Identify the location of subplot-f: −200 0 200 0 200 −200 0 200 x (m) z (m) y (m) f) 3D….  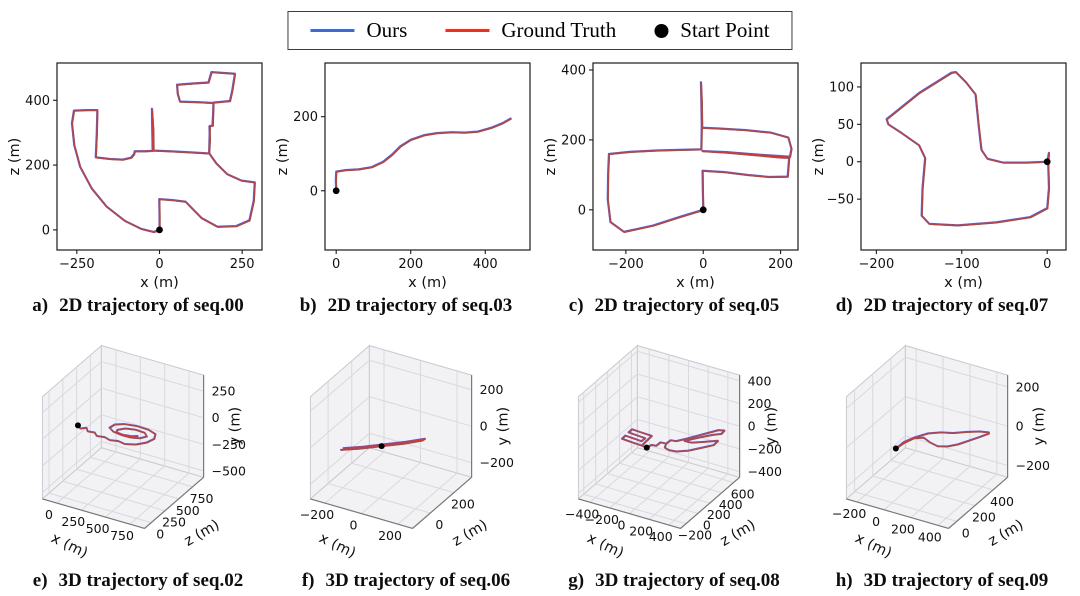
(406, 464).